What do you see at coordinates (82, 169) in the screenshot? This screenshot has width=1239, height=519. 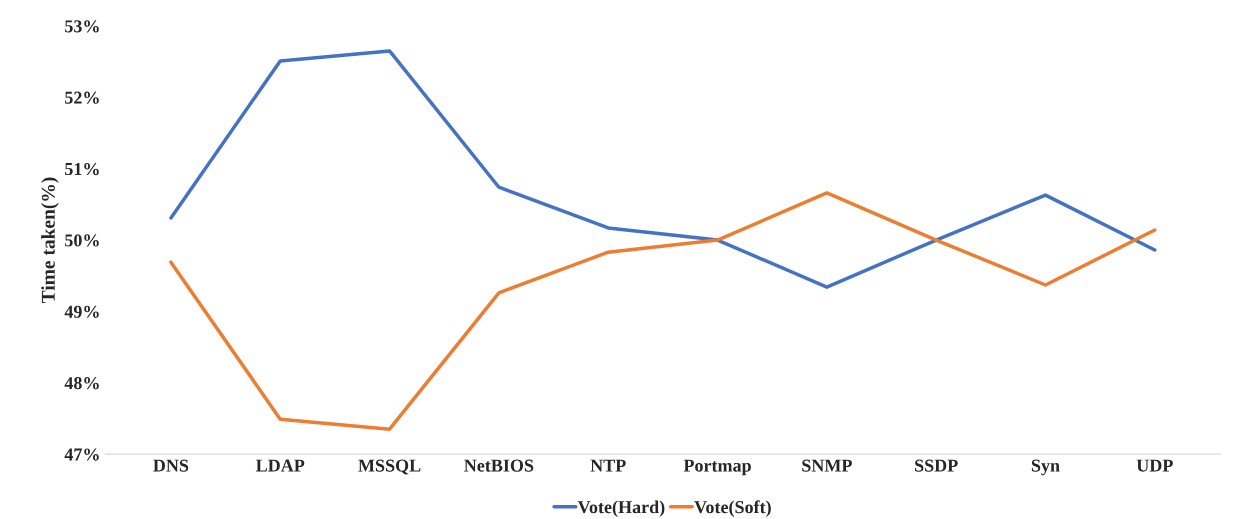 I see `y-tick-label: 51%` at bounding box center [82, 169].